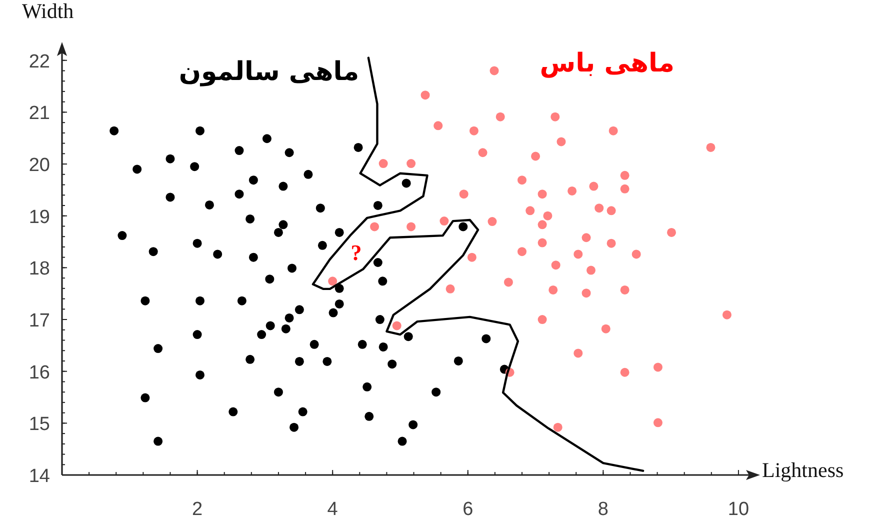 The height and width of the screenshot is (517, 874). What do you see at coordinates (39, 425) in the screenshot?
I see `y-tick-label: 15` at bounding box center [39, 425].